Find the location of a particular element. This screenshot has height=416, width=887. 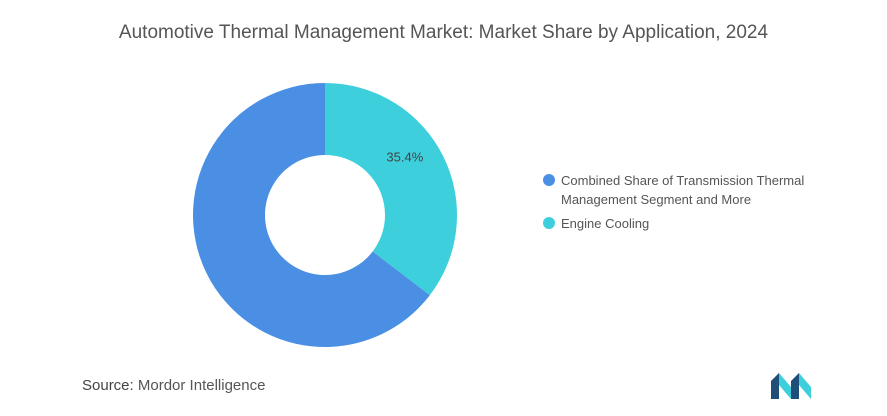

source-note: Source: Mordor Intelligence is located at coordinates (173, 385).